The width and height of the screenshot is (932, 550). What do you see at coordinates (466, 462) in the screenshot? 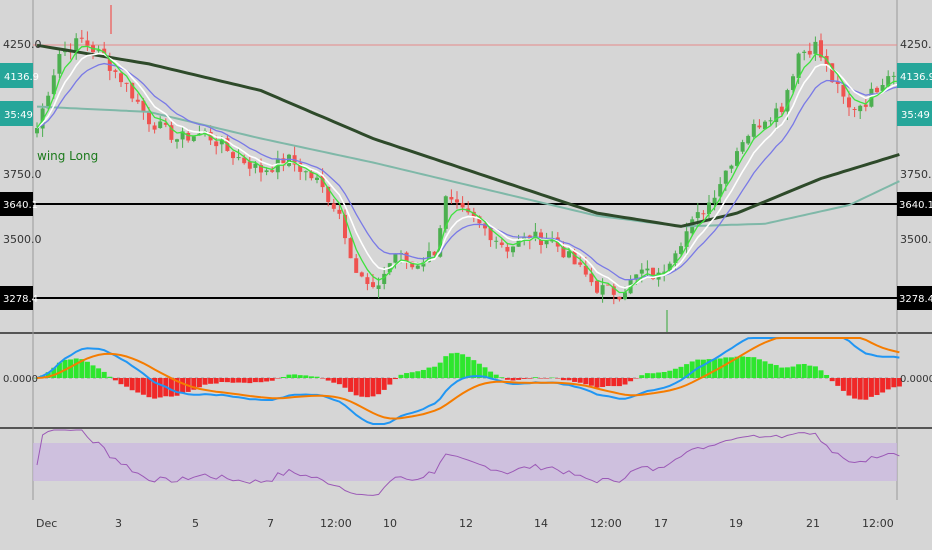
I see `rsi-pane` at bounding box center [466, 462].